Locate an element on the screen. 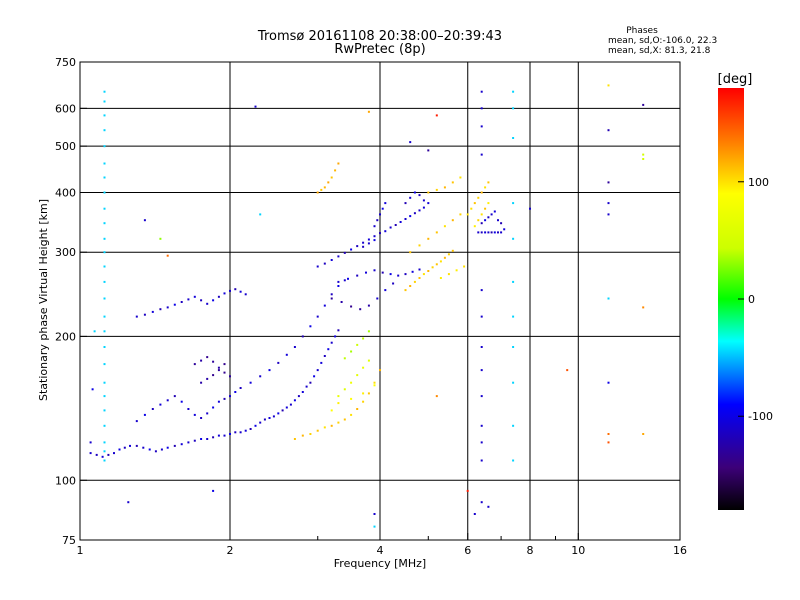 This screenshot has width=800, height=600. colorbar-tick-label: -100 is located at coordinates (760, 416).